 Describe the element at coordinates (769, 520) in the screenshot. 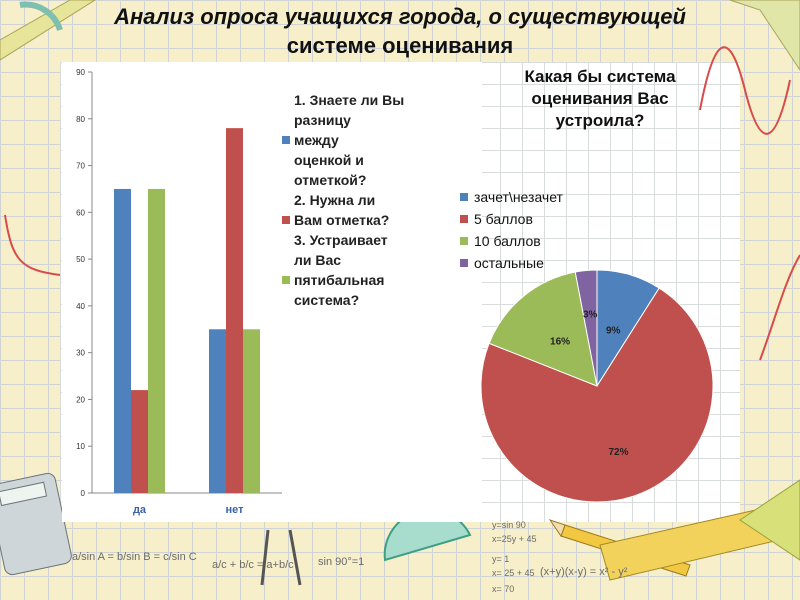

I see `set-square-icon` at that location.